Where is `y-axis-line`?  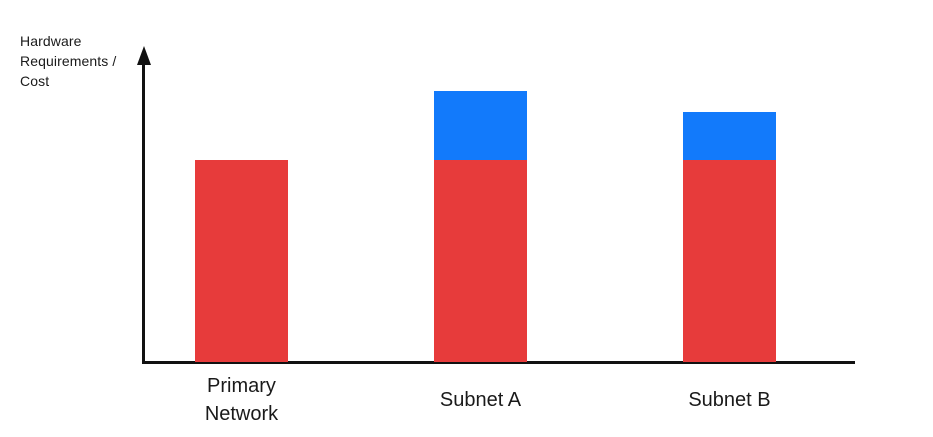
y-axis-line is located at coordinates (143, 211).